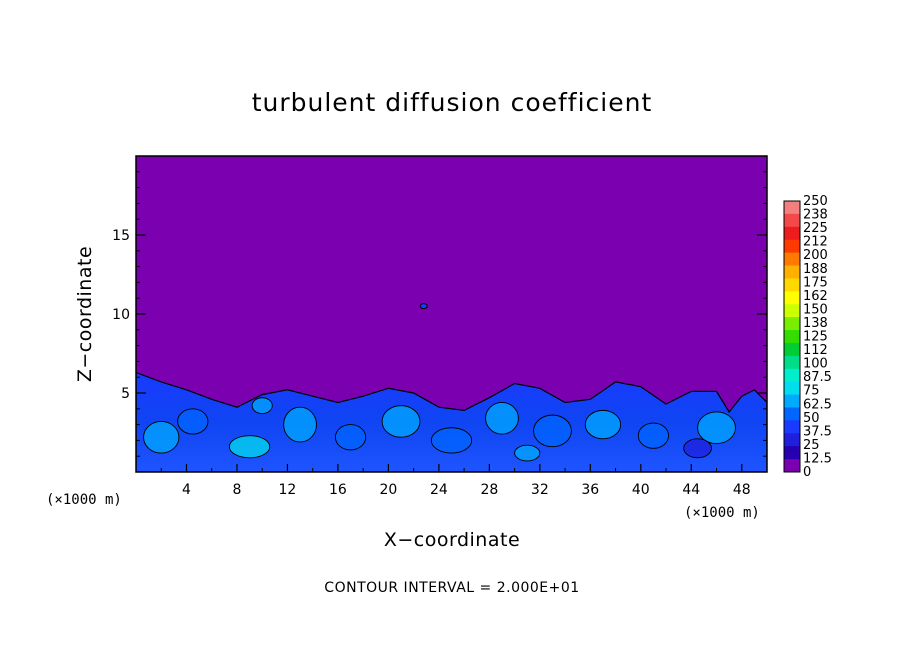  What do you see at coordinates (815, 215) in the screenshot?
I see `colorbar-label: 238` at bounding box center [815, 215].